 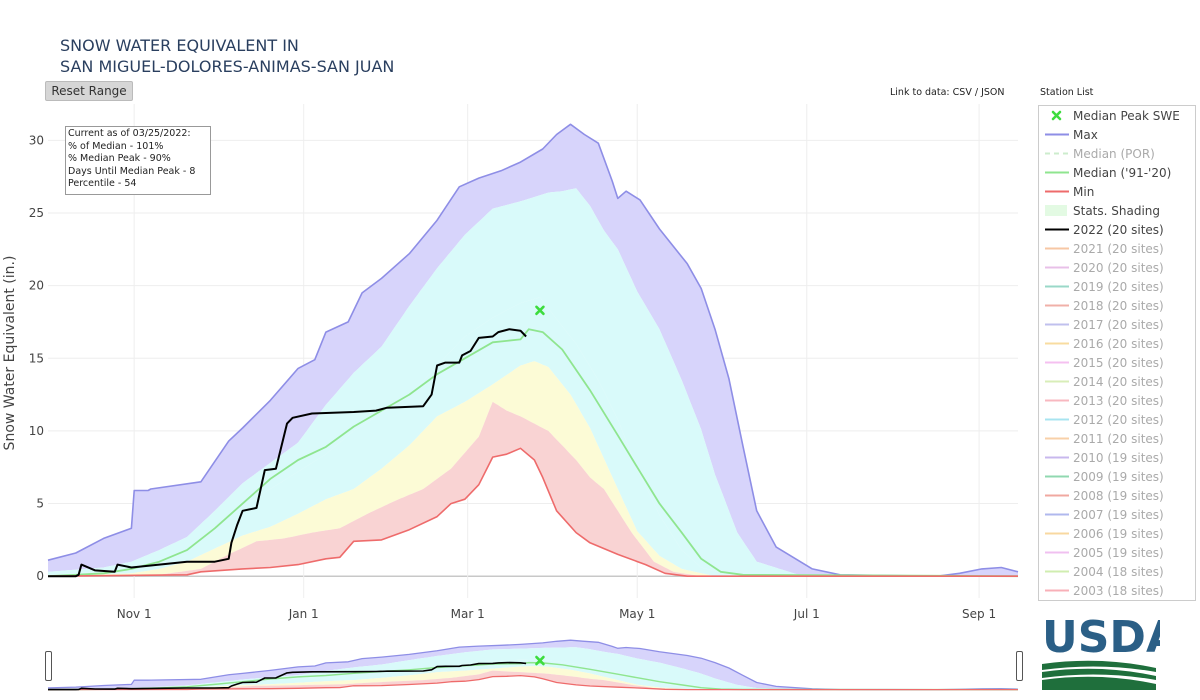 I want to click on legend-label: 2020 (20 sites), so click(x=1118, y=267).